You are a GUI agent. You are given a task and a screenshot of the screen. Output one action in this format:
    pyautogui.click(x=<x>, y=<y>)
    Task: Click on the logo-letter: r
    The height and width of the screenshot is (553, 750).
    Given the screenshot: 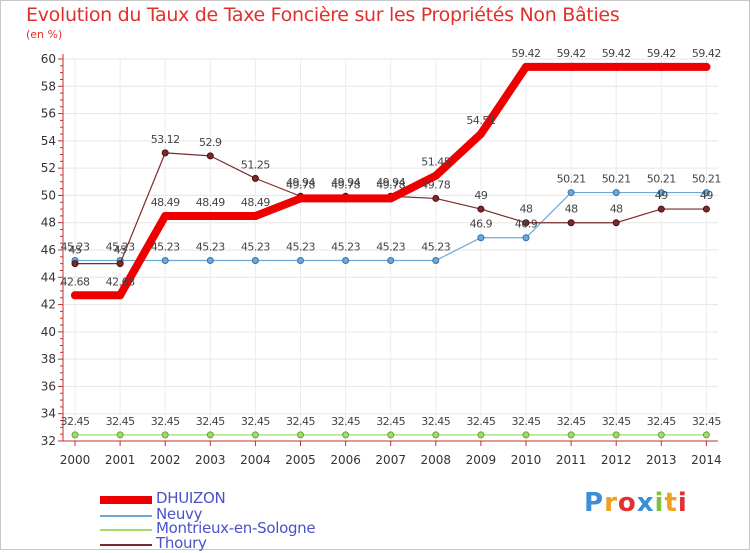 What is the action you would take?
    pyautogui.click(x=611, y=503)
    